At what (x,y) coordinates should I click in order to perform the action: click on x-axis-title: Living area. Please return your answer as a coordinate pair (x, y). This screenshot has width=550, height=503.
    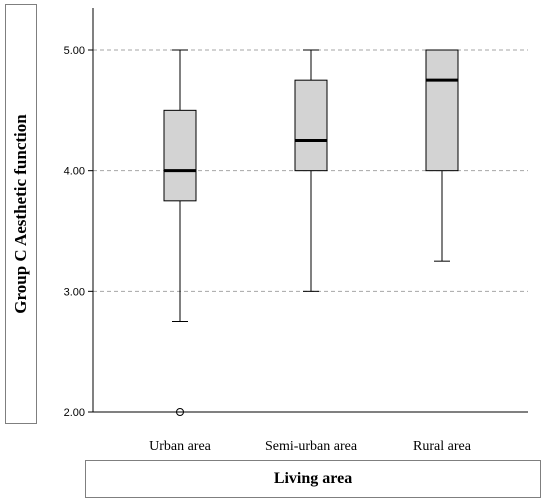
    Looking at the image, I should click on (313, 478).